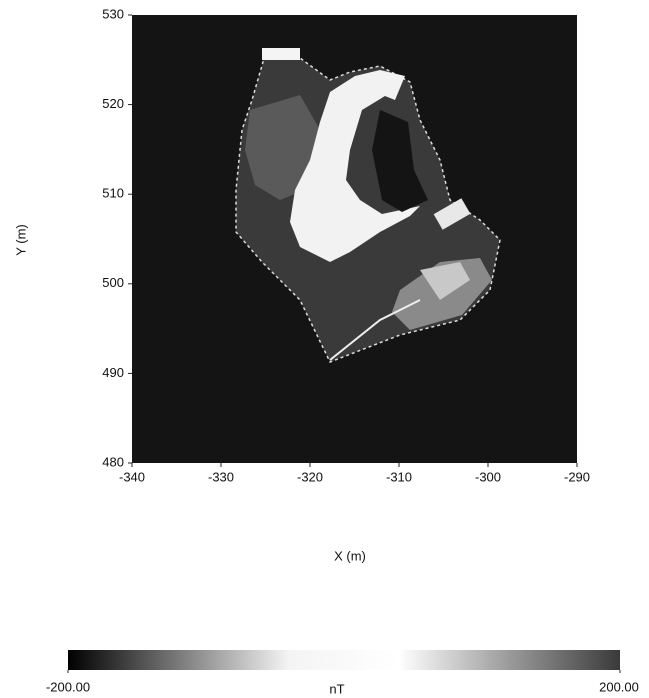 The height and width of the screenshot is (698, 649). What do you see at coordinates (221, 476) in the screenshot?
I see `x-tick-label: -330` at bounding box center [221, 476].